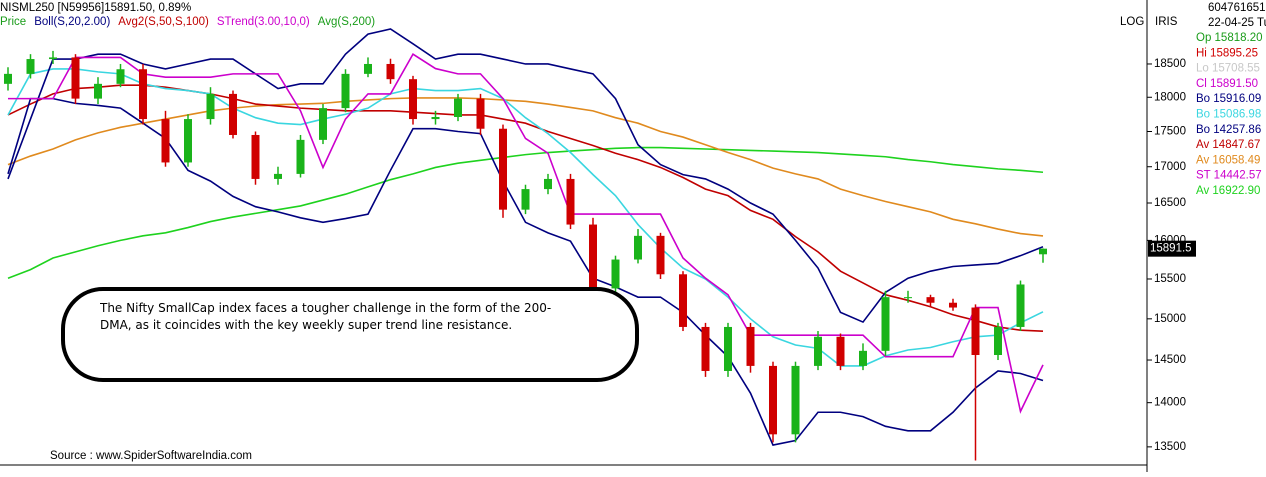 The height and width of the screenshot is (477, 1266). Describe the element at coordinates (1170, 240) in the screenshot. I see `y-tick-label: 16000` at that location.